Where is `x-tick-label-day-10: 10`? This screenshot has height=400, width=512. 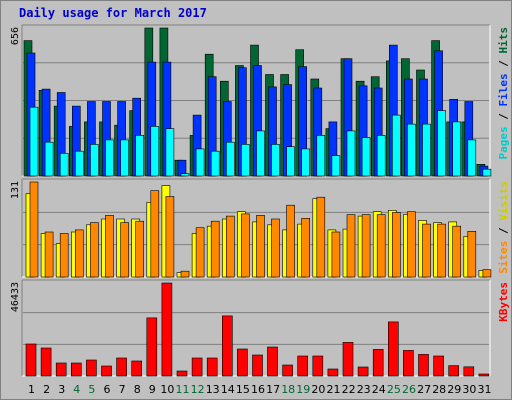
x-tick-label-day-10: 10 is located at coordinates (167, 389).